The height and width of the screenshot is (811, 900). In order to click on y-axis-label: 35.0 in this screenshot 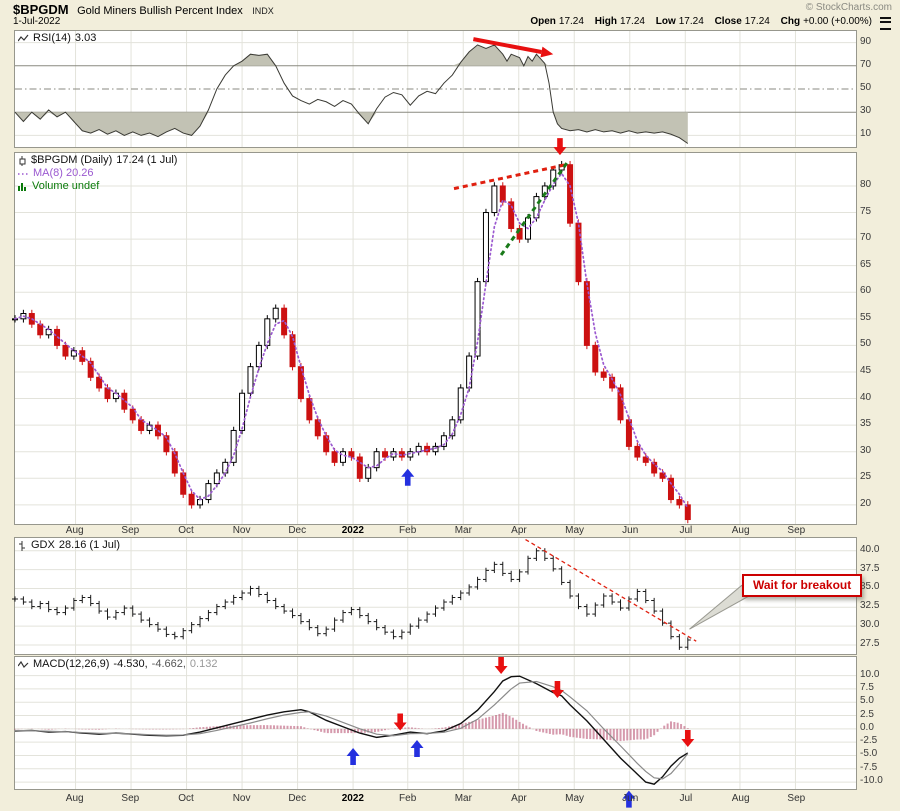, I will do `click(870, 587)`.